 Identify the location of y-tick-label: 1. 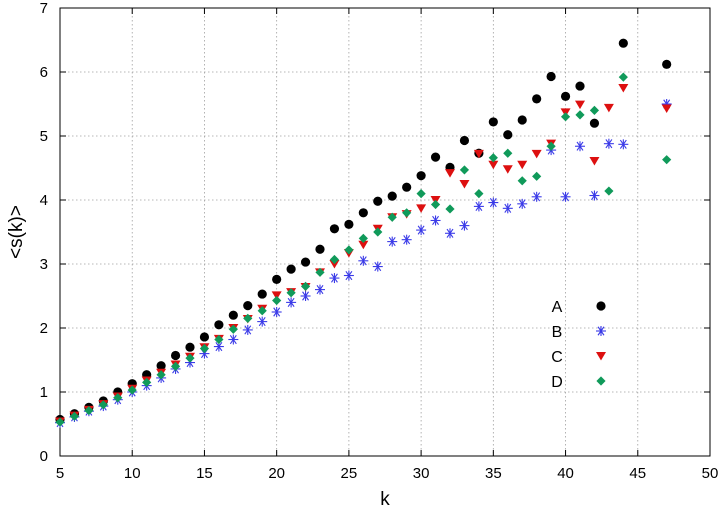
(44, 392).